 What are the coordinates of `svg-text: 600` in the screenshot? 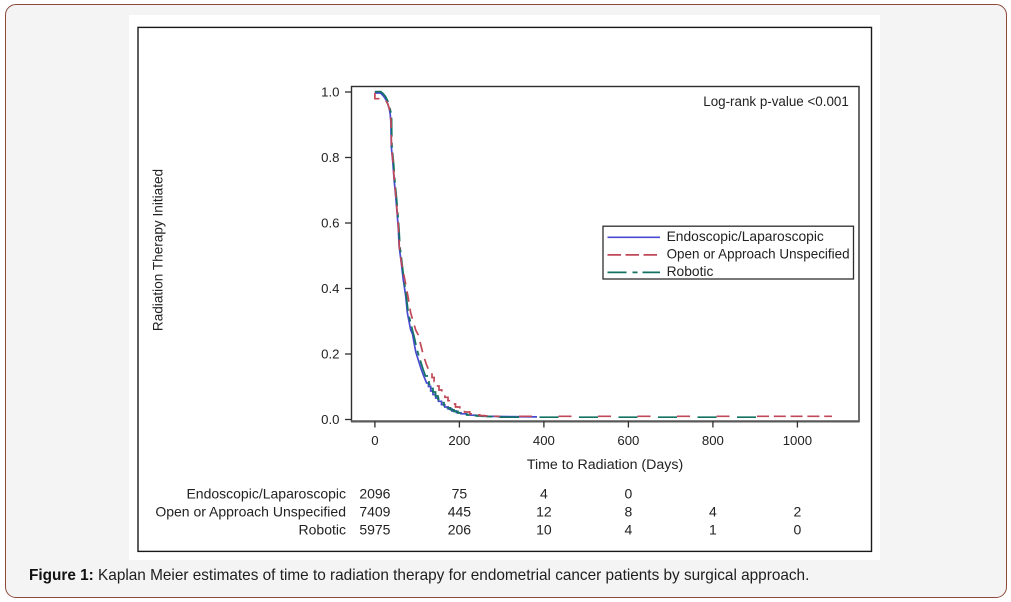 It's located at (628, 440).